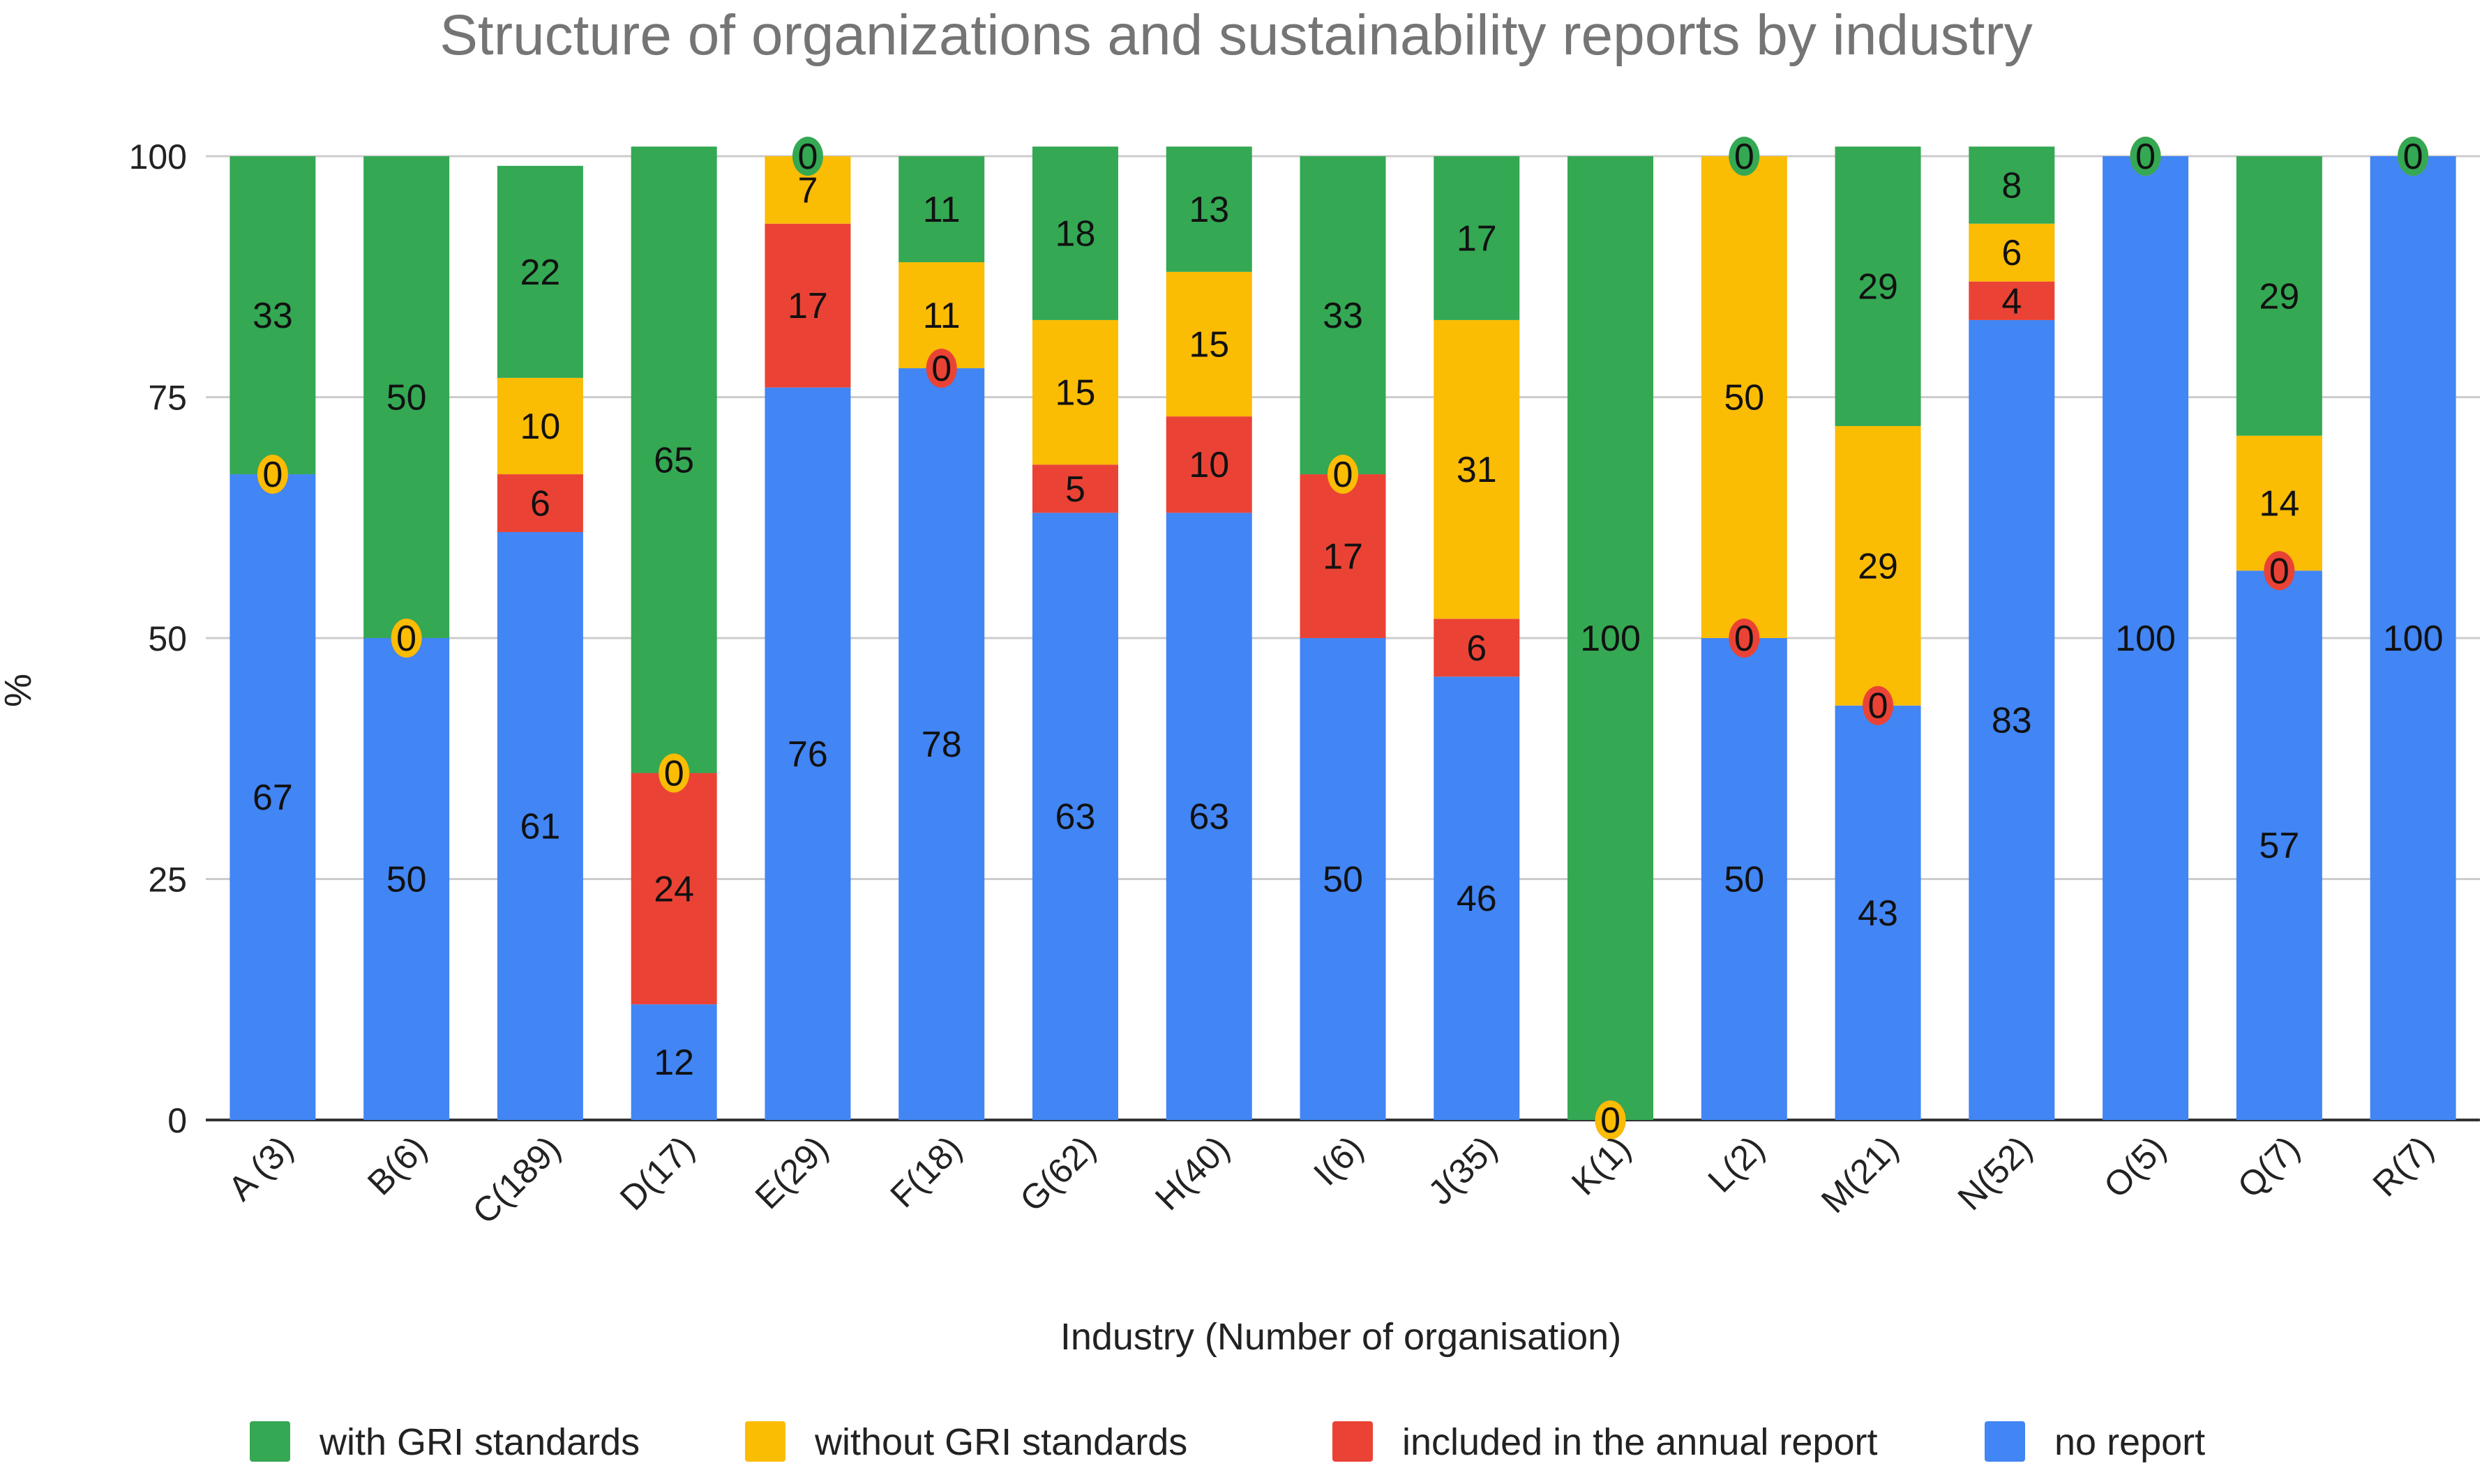 This screenshot has height=1484, width=2489. I want to click on data-label: 76, so click(808, 754).